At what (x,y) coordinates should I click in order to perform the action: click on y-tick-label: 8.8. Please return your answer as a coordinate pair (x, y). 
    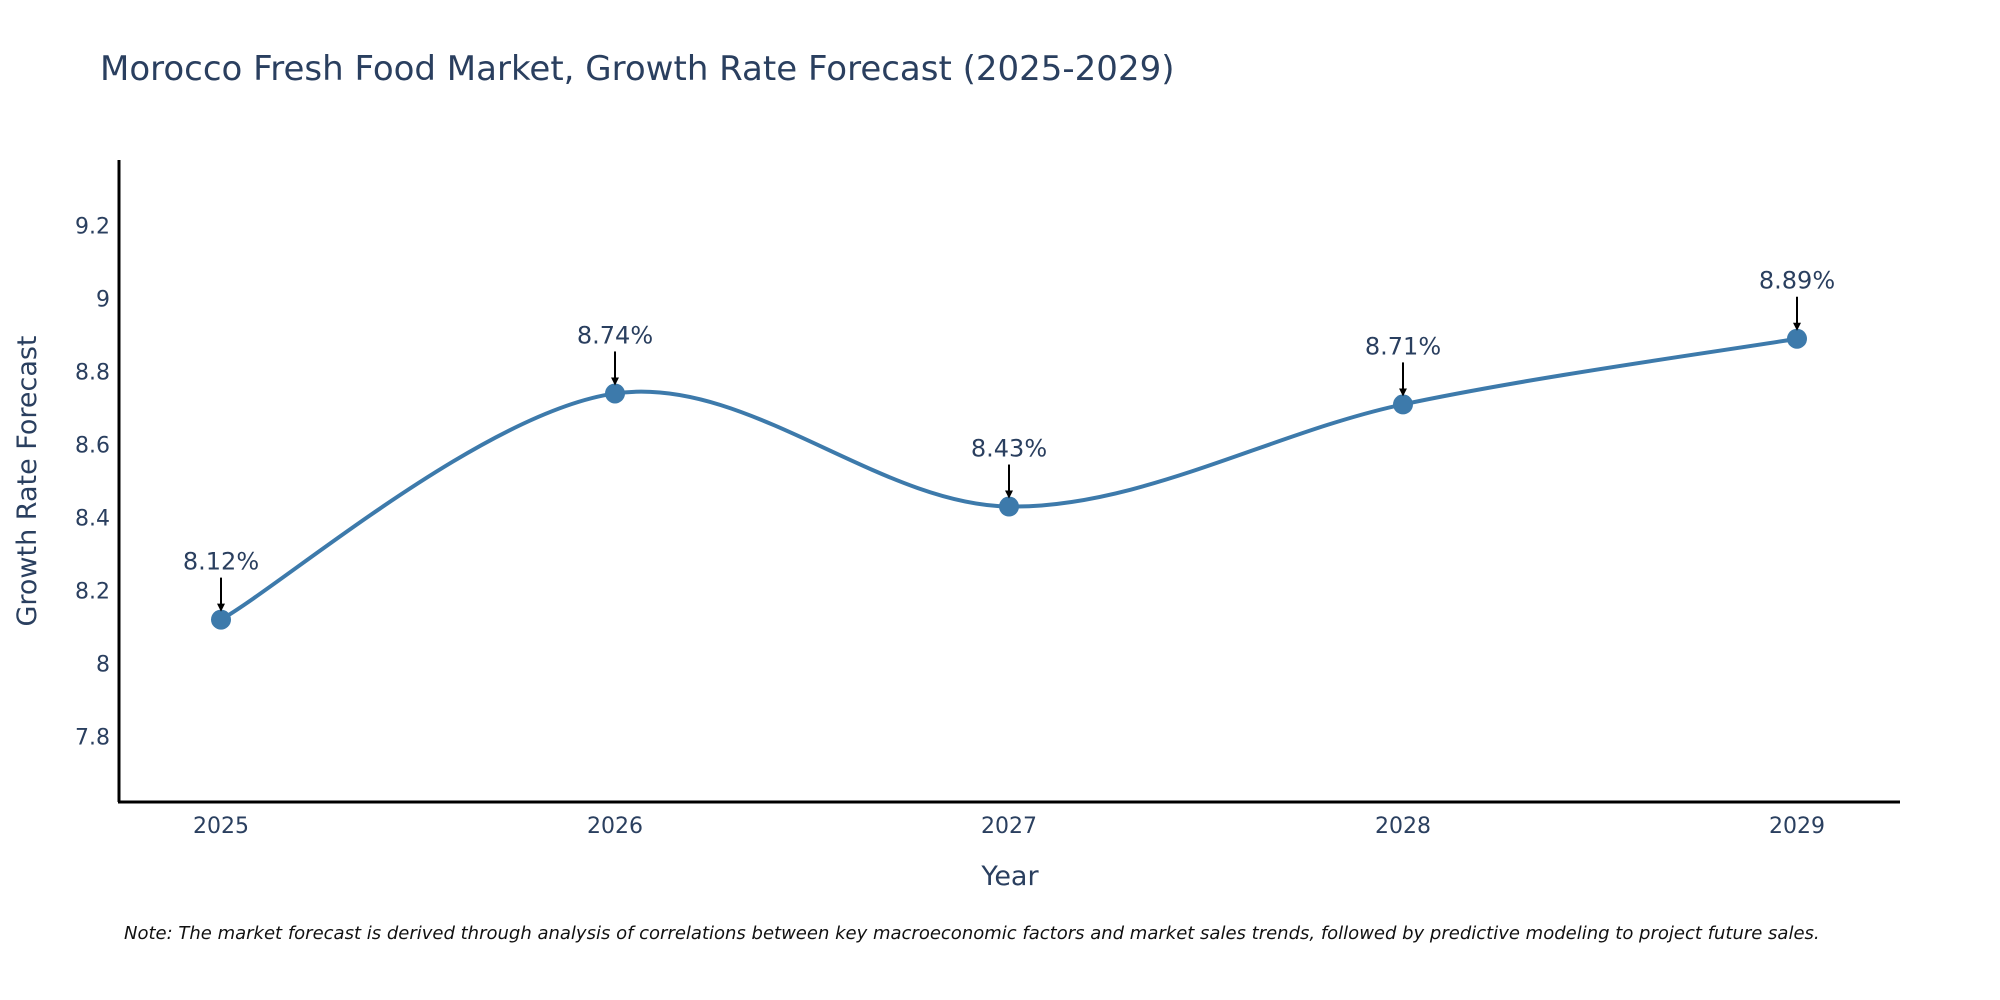
    Looking at the image, I should click on (92, 373).